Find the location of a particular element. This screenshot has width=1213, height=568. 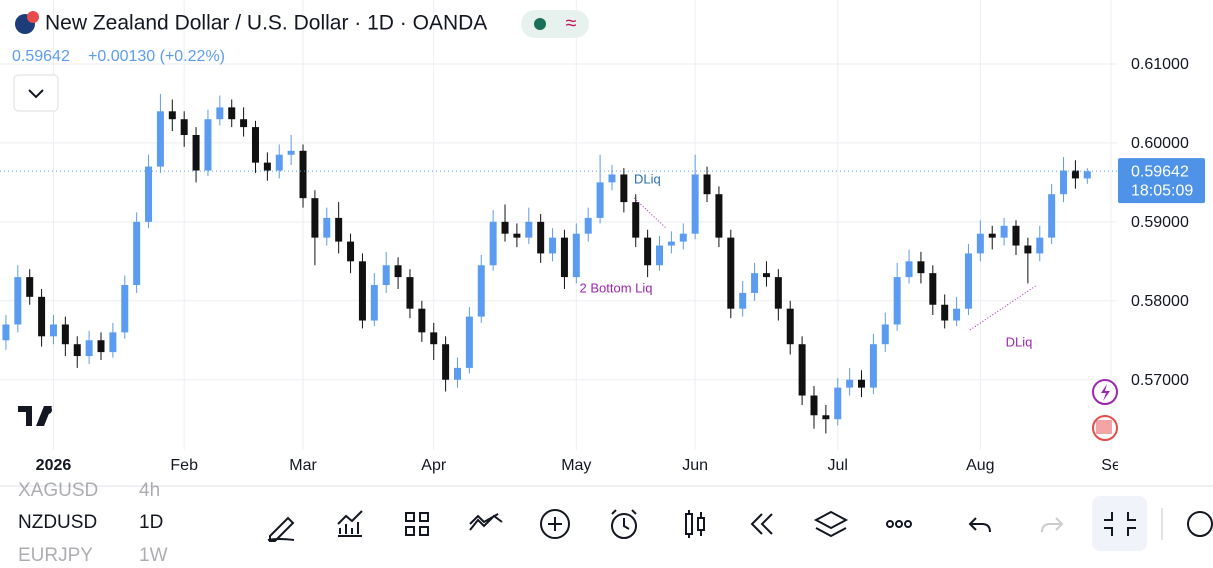

symbol-interval: 1W is located at coordinates (153, 555).